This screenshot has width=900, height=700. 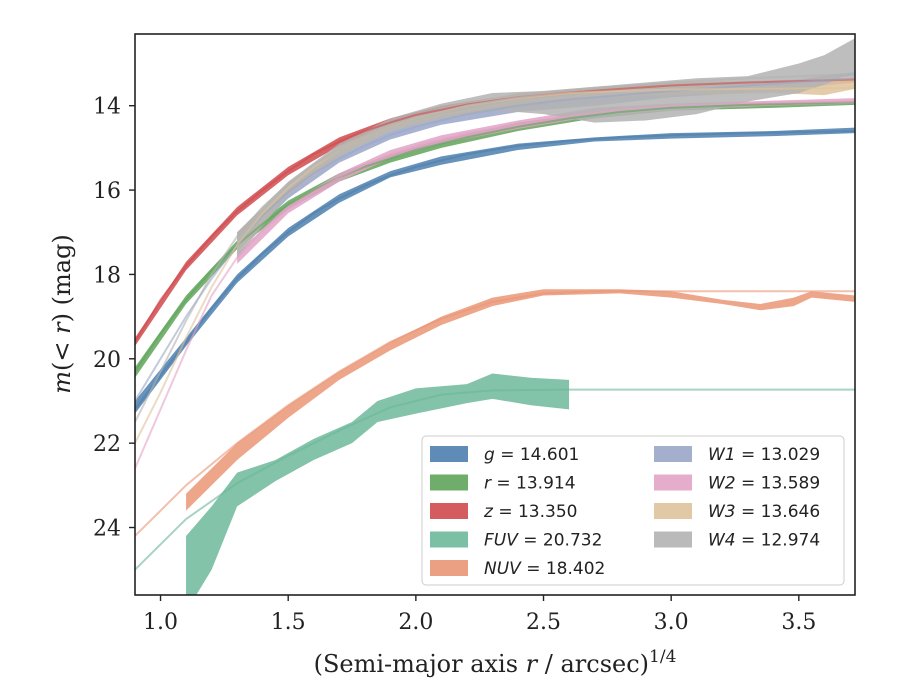 What do you see at coordinates (764, 484) in the screenshot?
I see `legend-label: W2 = 13.589` at bounding box center [764, 484].